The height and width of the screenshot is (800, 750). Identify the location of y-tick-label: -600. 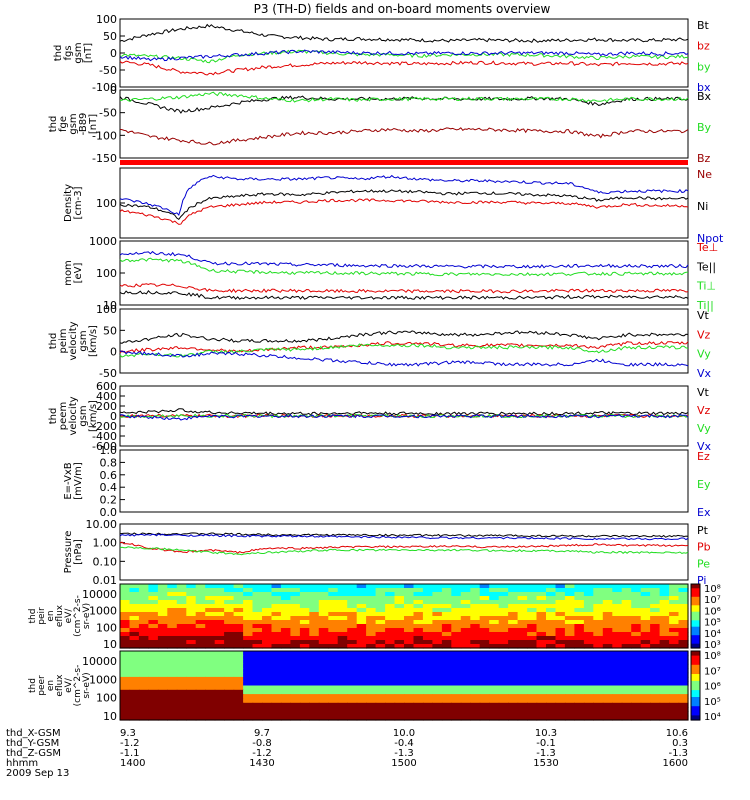
(104, 446).